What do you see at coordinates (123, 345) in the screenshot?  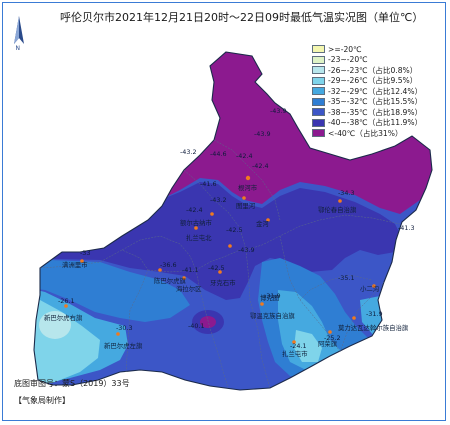 I see `place-xinzuo: 新巴尔虎左旗` at bounding box center [123, 345].